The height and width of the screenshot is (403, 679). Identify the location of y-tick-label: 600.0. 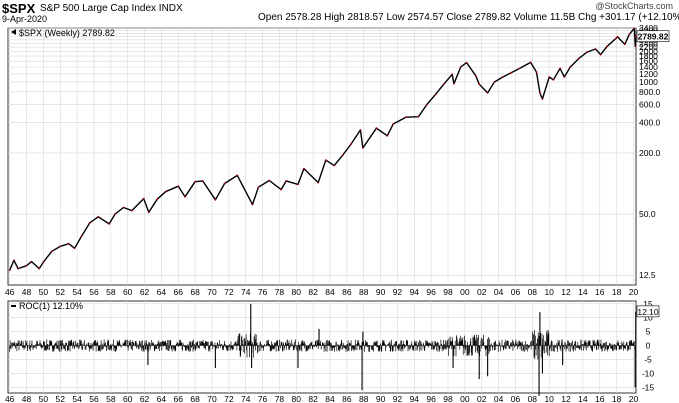
(650, 104).